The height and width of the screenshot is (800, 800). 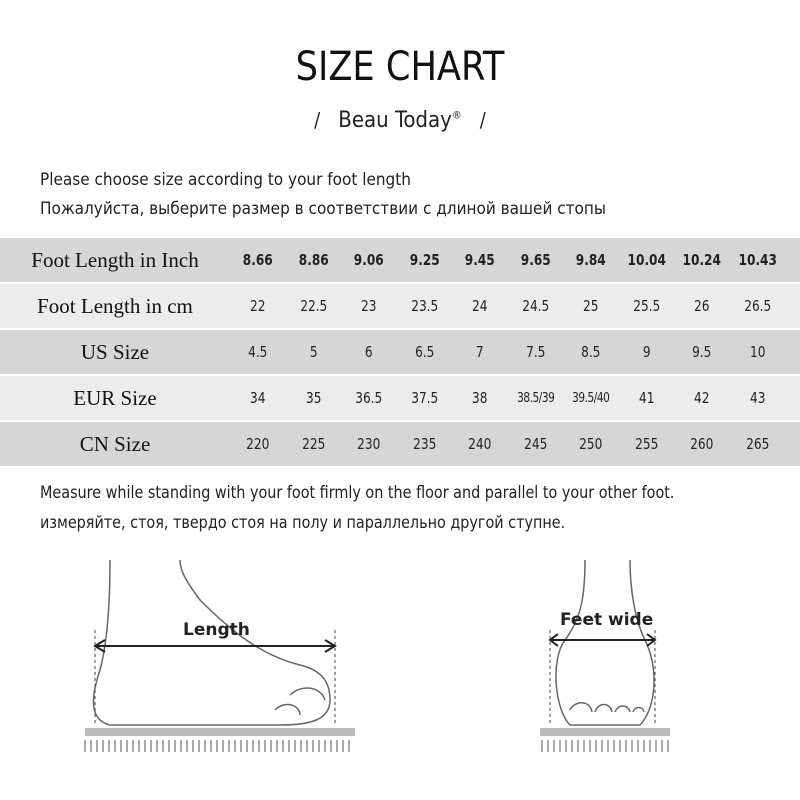 I want to click on table-row: US Size 4.5 5 6 6.5 7 7.5 8.5 9 9.5 10, so click(x=400, y=352).